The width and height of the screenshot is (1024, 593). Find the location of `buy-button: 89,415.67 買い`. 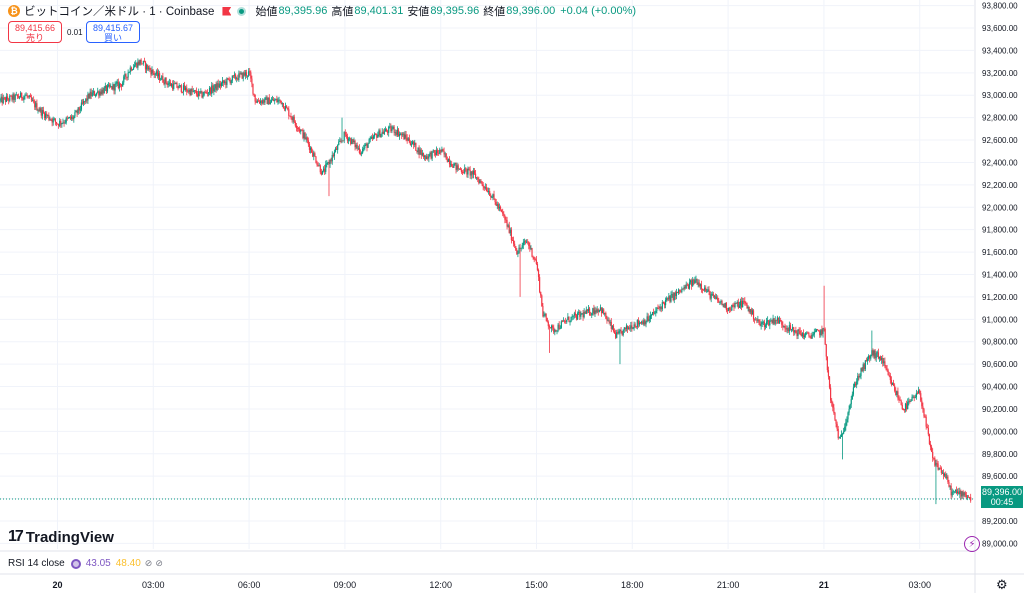

buy-button: 89,415.67 買い is located at coordinates (113, 32).